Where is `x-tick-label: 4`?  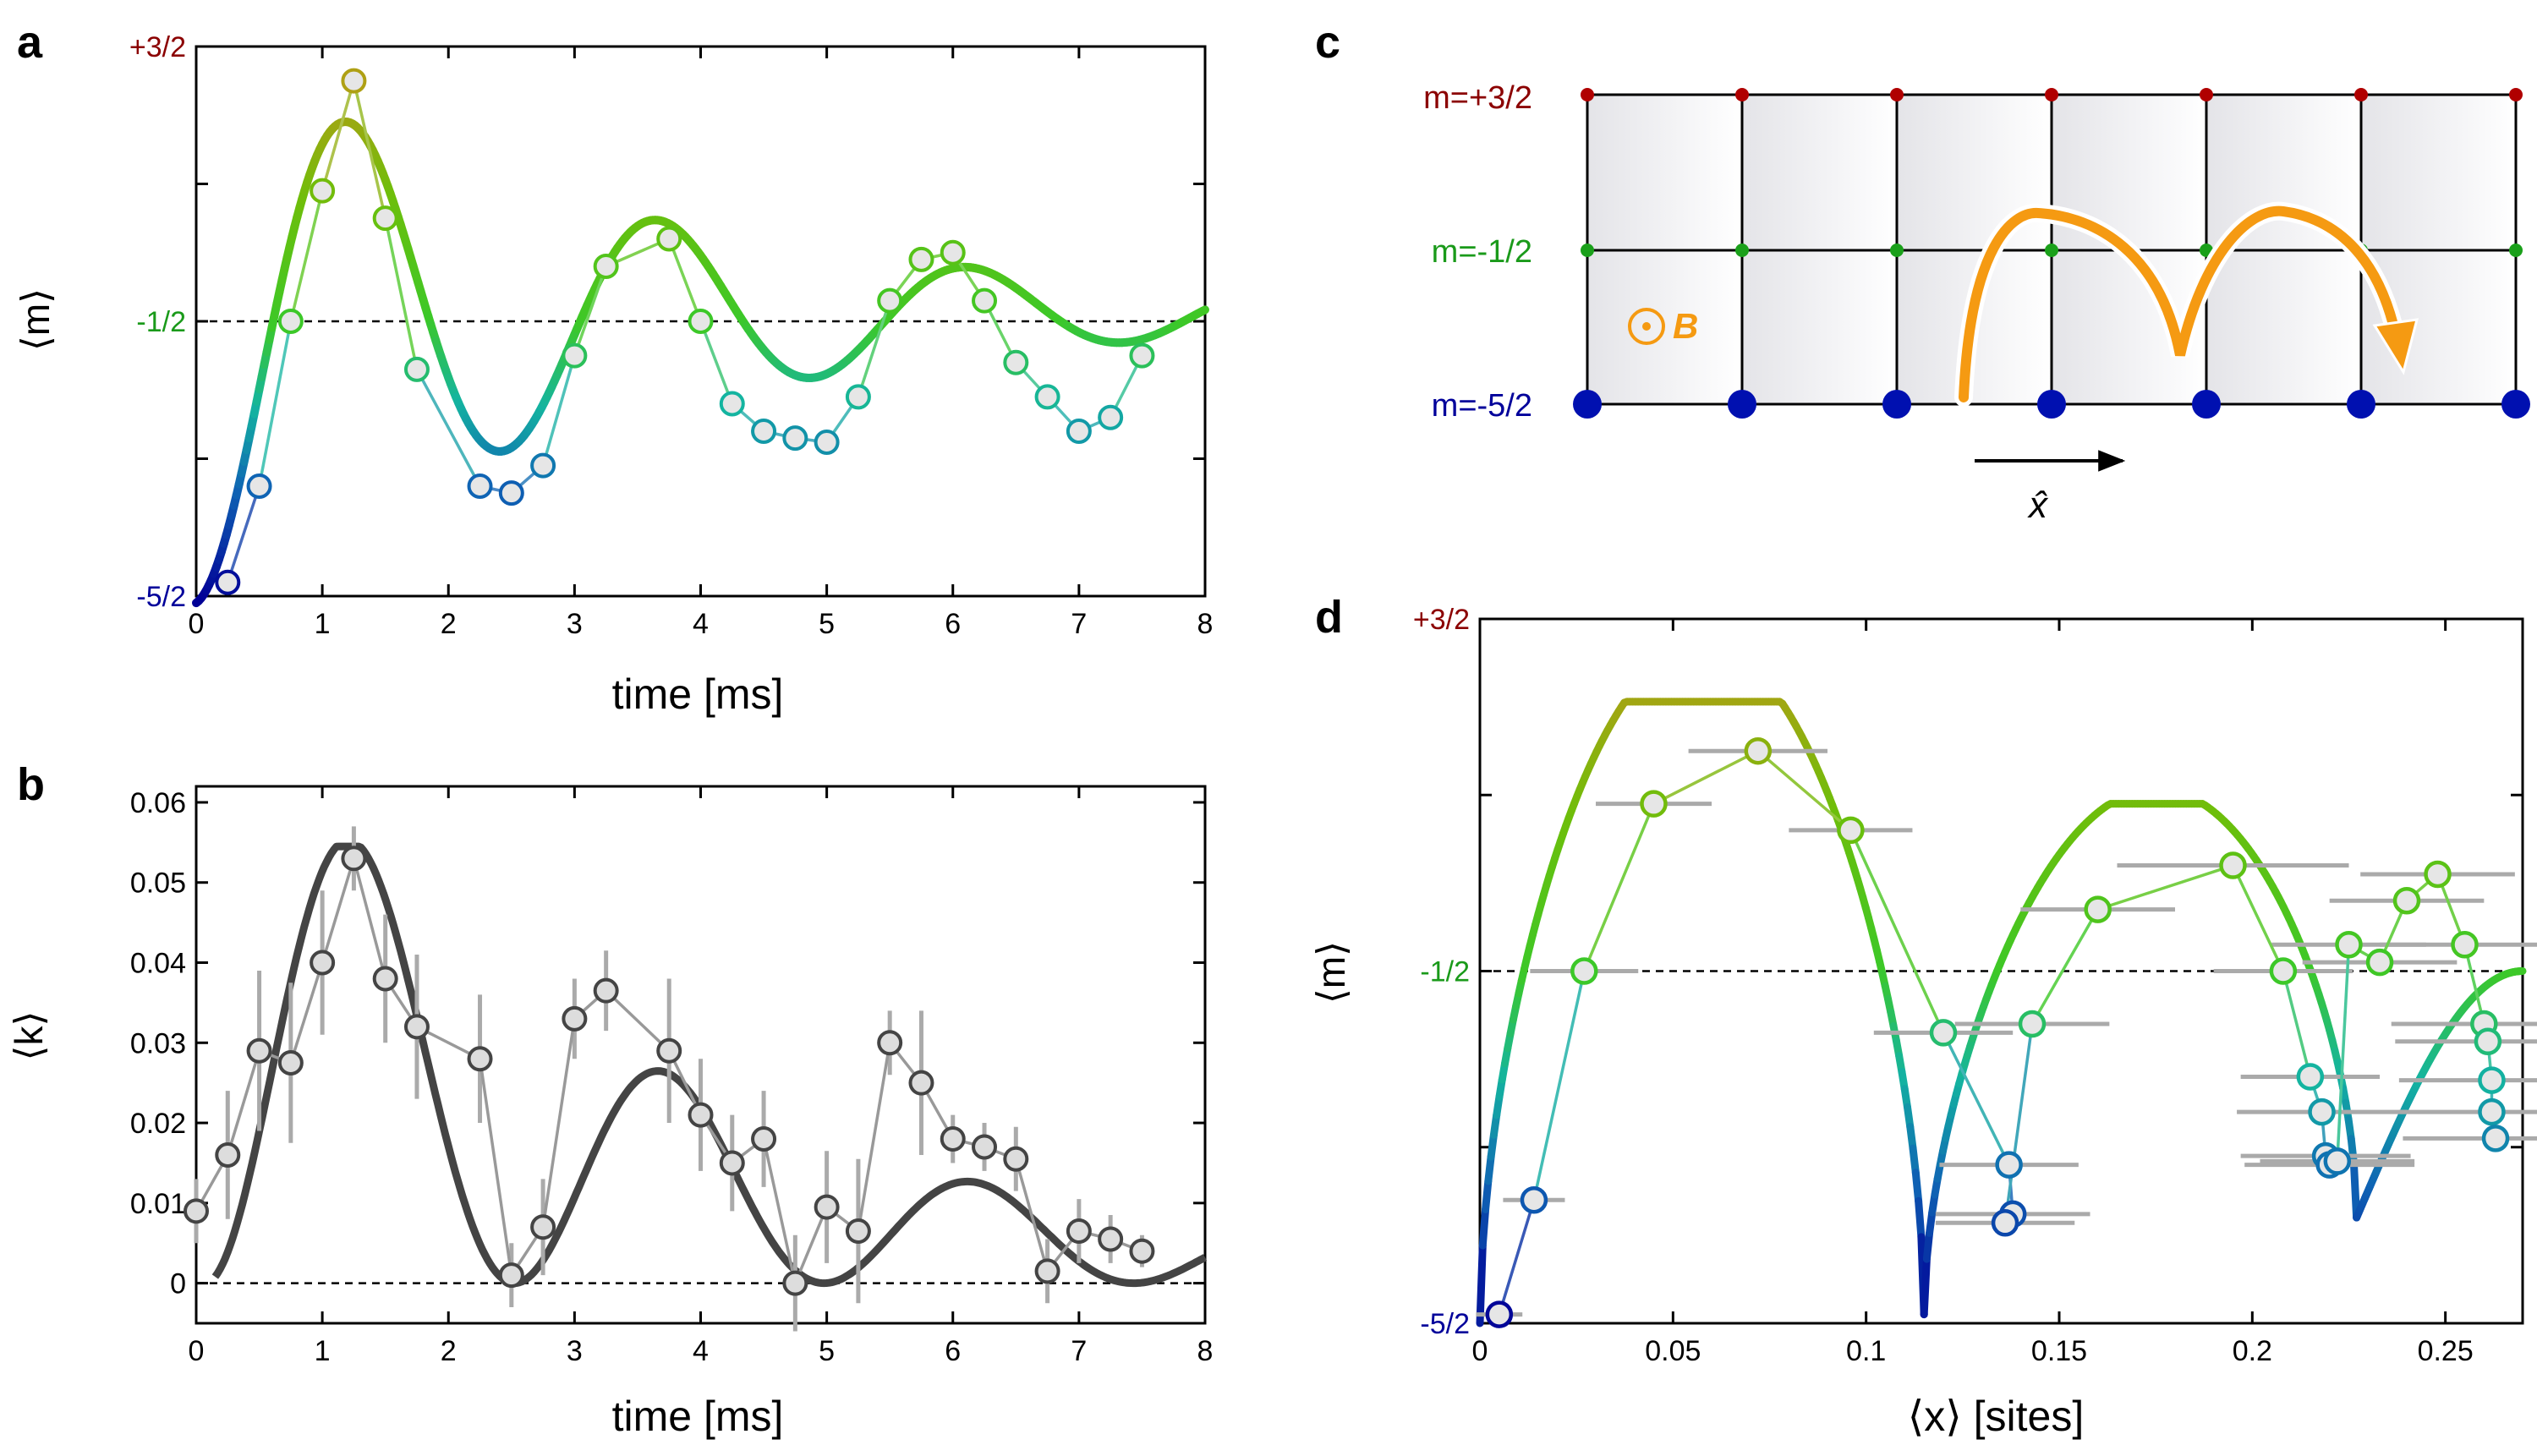
x-tick-label: 4 is located at coordinates (701, 624).